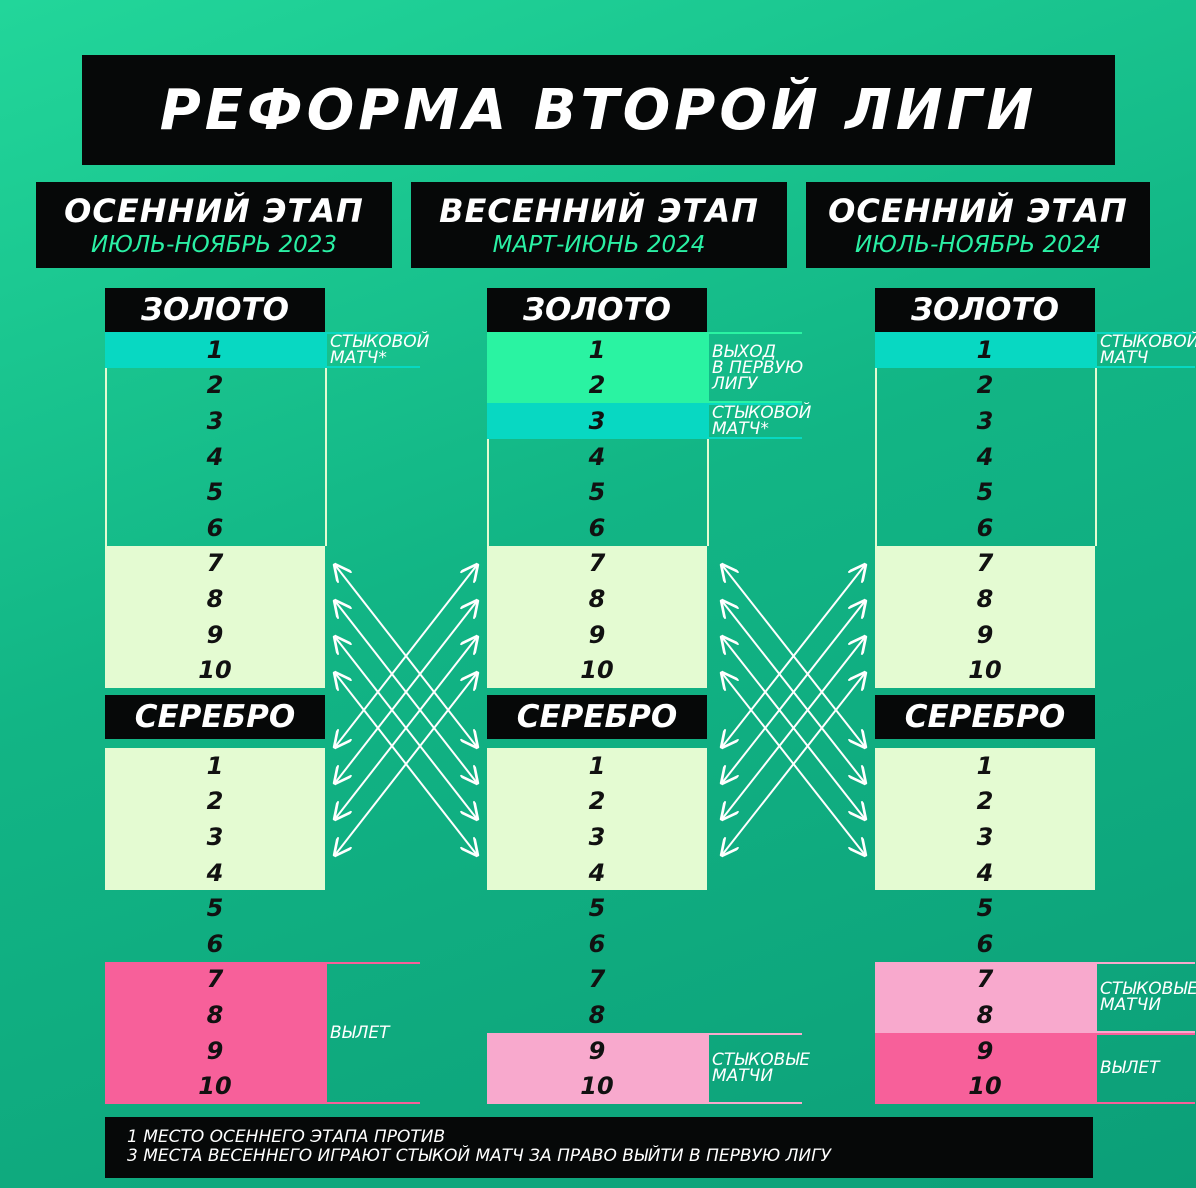  What do you see at coordinates (1124, 357) in the screenshot?
I see `note-text: МАТЧ` at bounding box center [1124, 357].